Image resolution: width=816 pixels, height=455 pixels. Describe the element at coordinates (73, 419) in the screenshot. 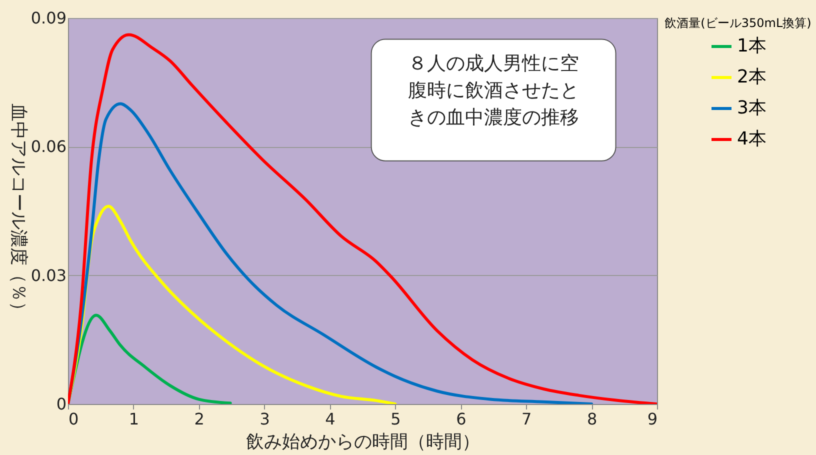

I see `x-tick-label: 0` at that location.